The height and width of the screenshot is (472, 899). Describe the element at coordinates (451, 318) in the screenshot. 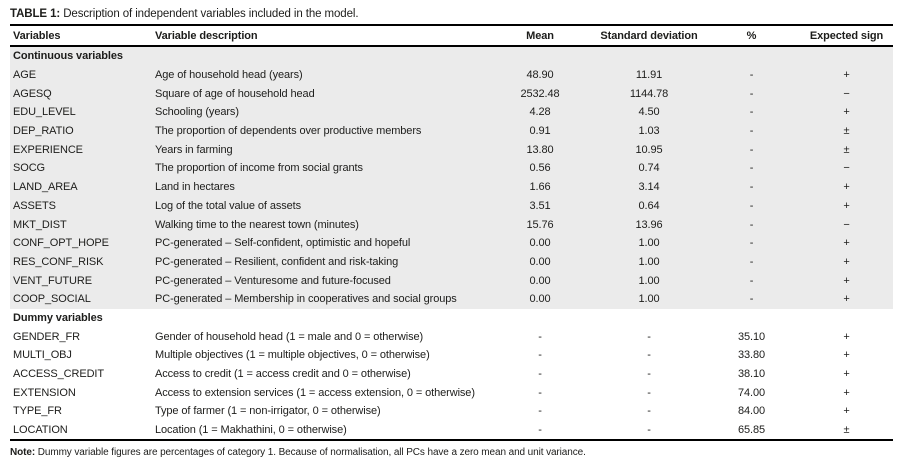

I see `section-header-row: Dummy variables` at that location.